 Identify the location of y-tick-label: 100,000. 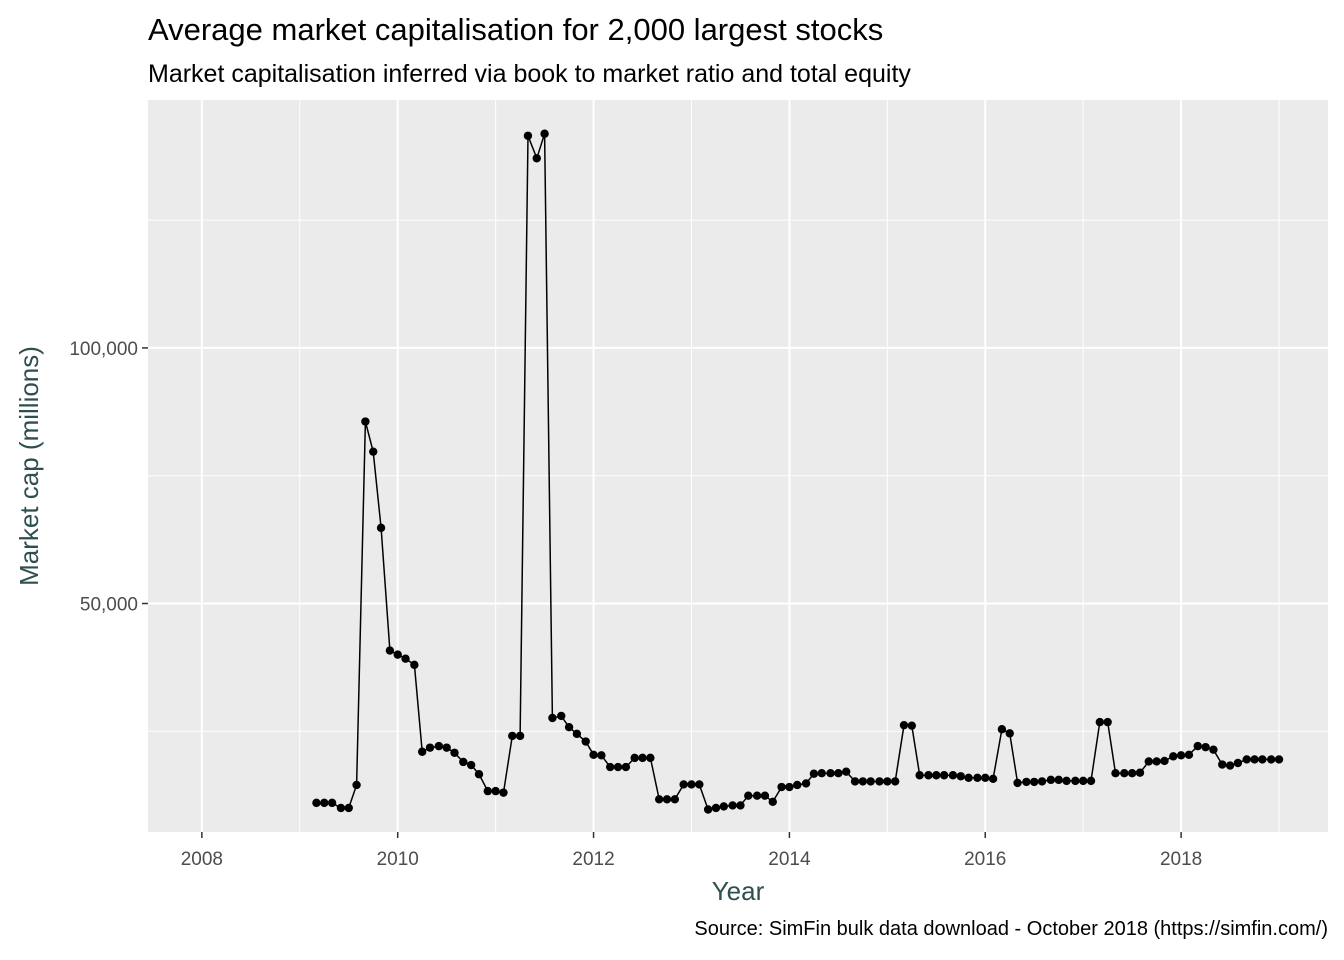
(103, 349).